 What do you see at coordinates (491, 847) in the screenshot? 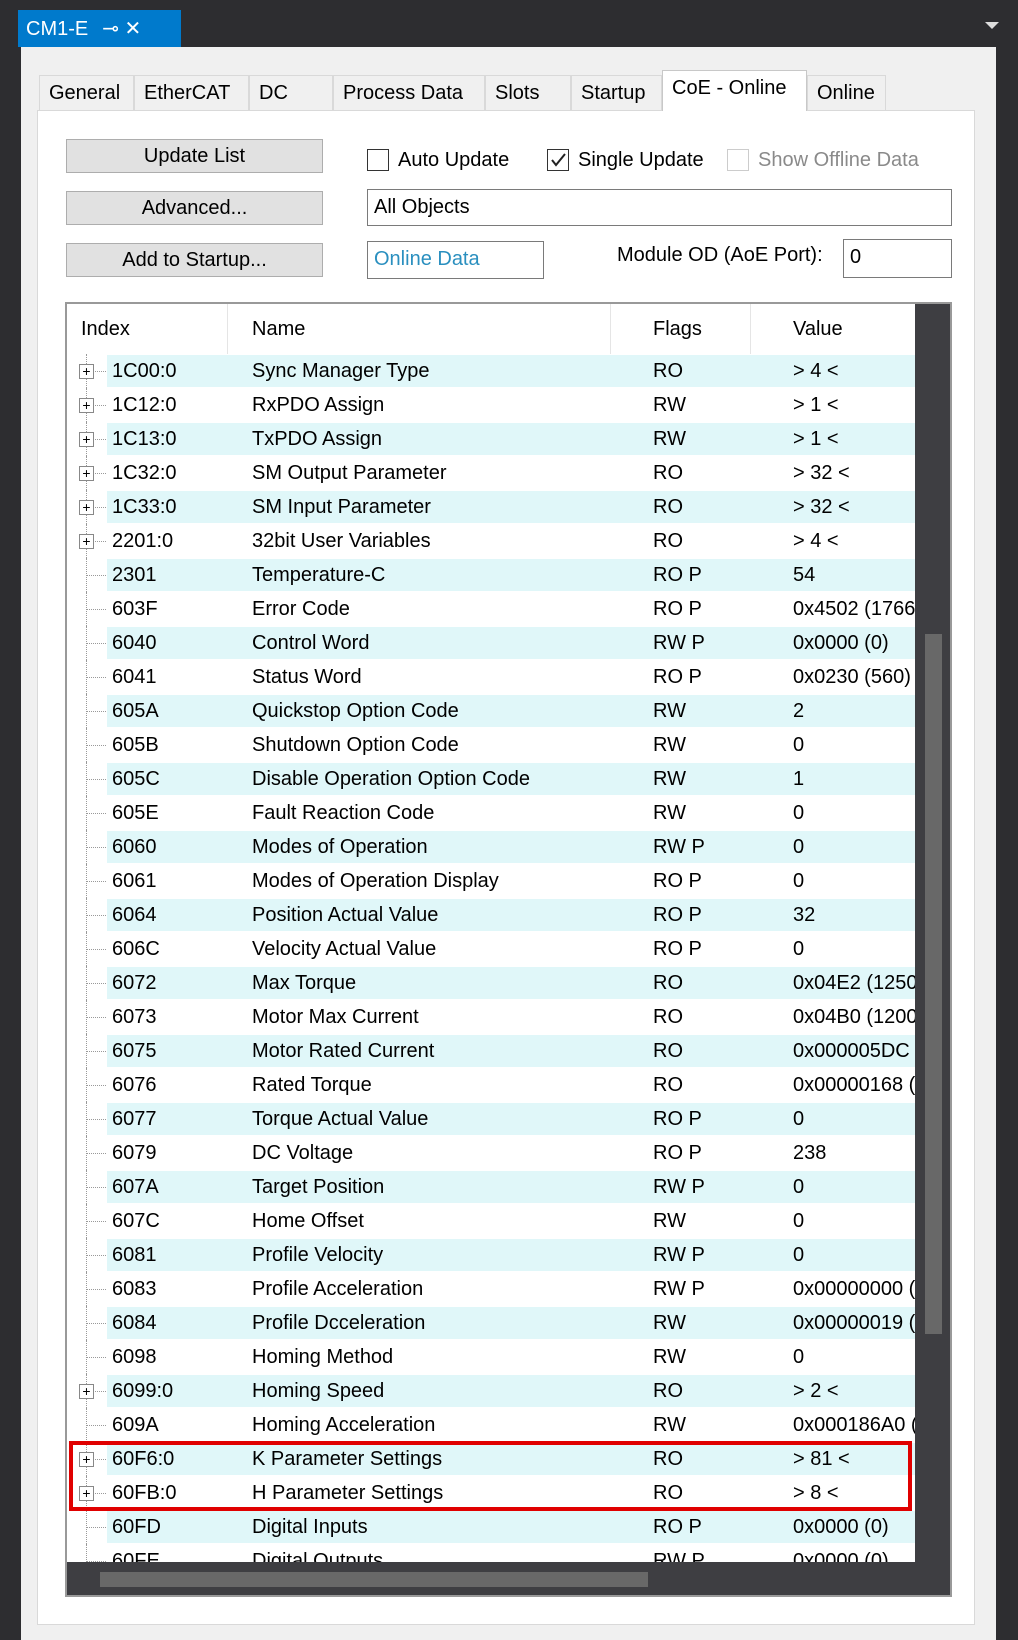
I see `table-row: 6060 Modes of Operation RW P 0` at bounding box center [491, 847].